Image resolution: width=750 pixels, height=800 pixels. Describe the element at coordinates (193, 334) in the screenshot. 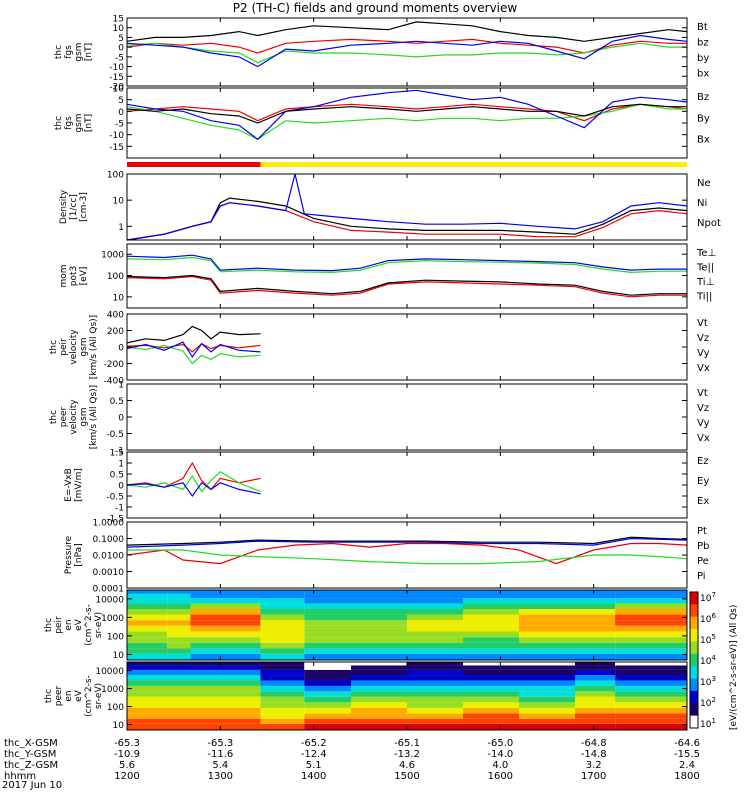

I see `series-line-Vt` at that location.